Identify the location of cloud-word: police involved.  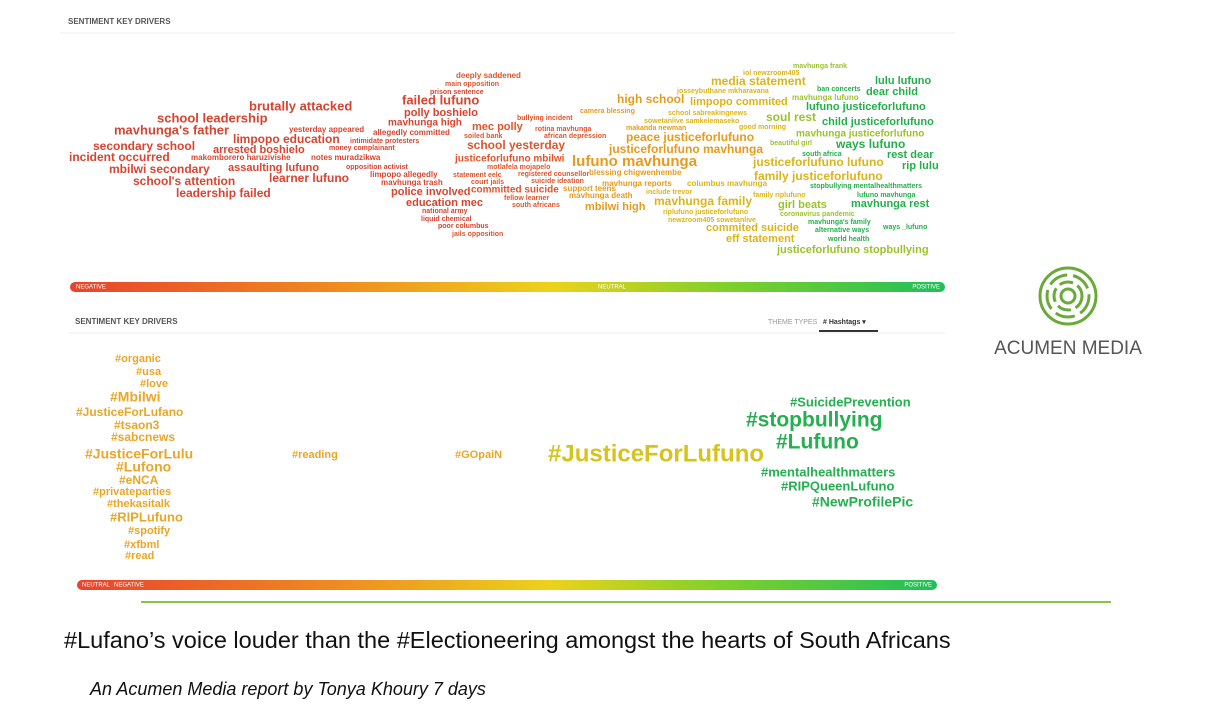
(430, 192).